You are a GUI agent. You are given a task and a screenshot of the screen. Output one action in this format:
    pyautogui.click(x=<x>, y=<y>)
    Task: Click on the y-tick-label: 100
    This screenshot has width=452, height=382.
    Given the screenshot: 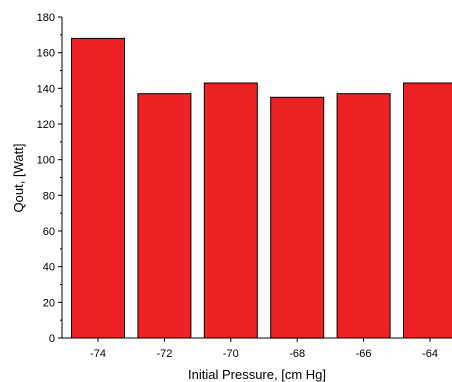 What is the action you would take?
    pyautogui.click(x=46, y=161)
    